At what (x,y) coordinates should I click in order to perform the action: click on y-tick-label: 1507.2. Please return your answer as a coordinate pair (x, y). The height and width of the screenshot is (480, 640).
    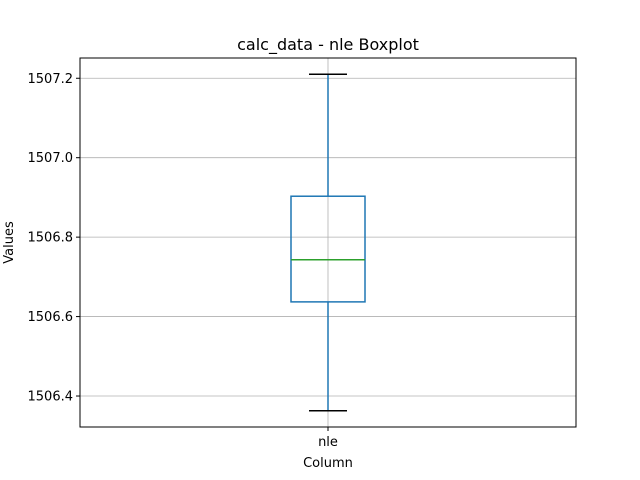
    Looking at the image, I should click on (51, 79).